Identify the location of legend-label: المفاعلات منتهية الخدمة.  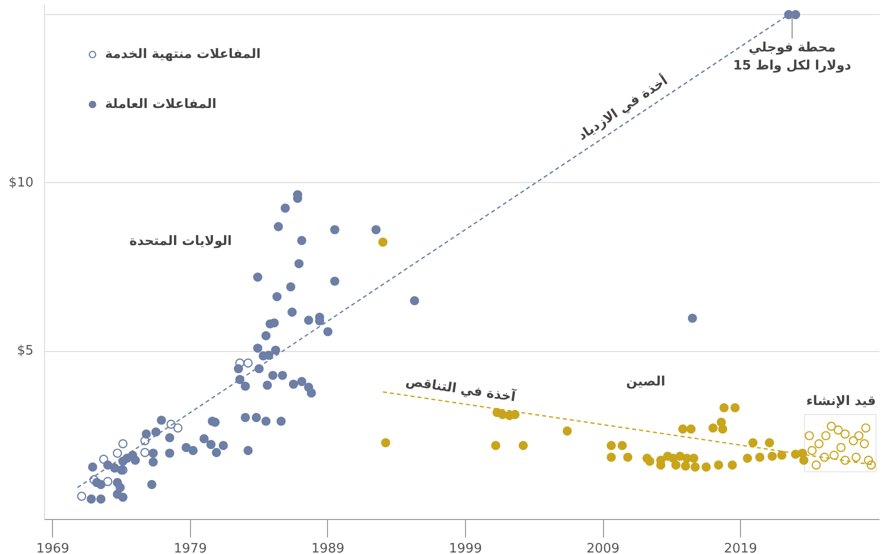
(183, 54).